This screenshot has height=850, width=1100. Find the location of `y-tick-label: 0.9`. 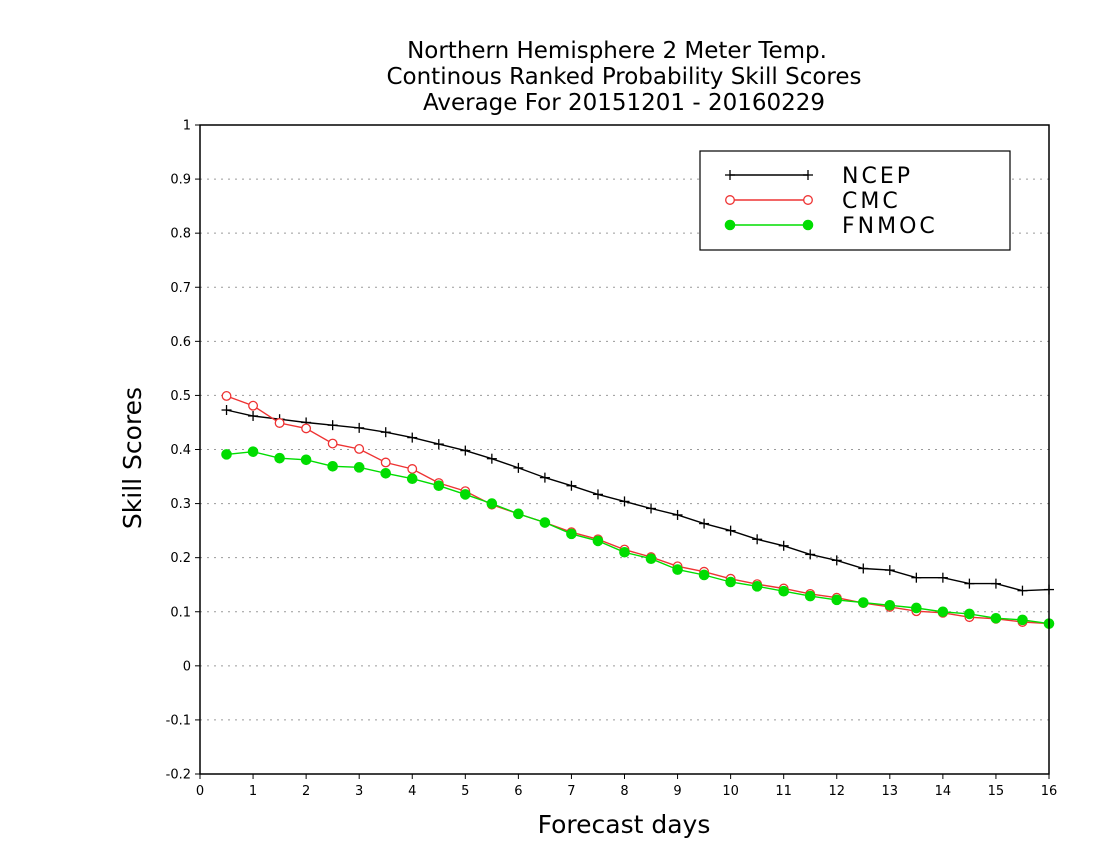

y-tick-label: 0.9 is located at coordinates (180, 180).